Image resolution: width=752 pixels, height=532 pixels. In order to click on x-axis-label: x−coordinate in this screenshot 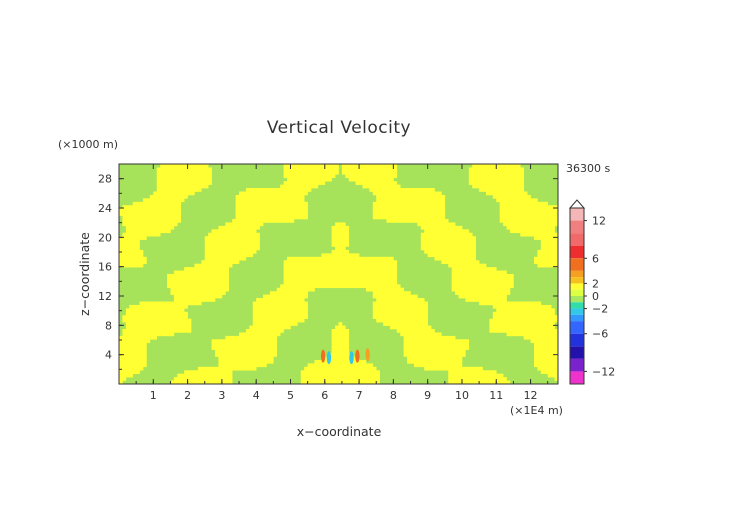, I will do `click(339, 431)`.